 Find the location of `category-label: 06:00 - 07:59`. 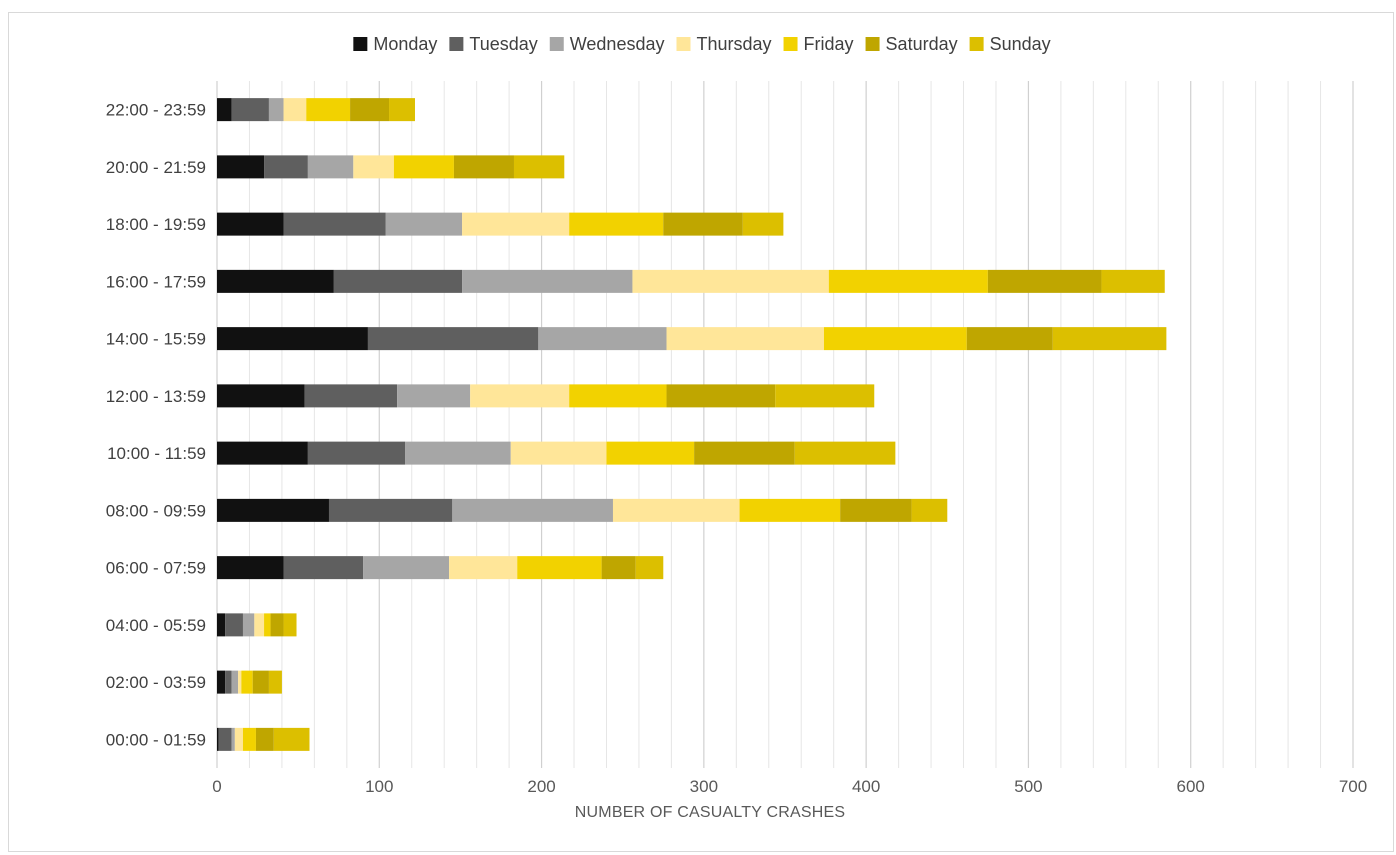

category-label: 06:00 - 07:59 is located at coordinates (156, 568).